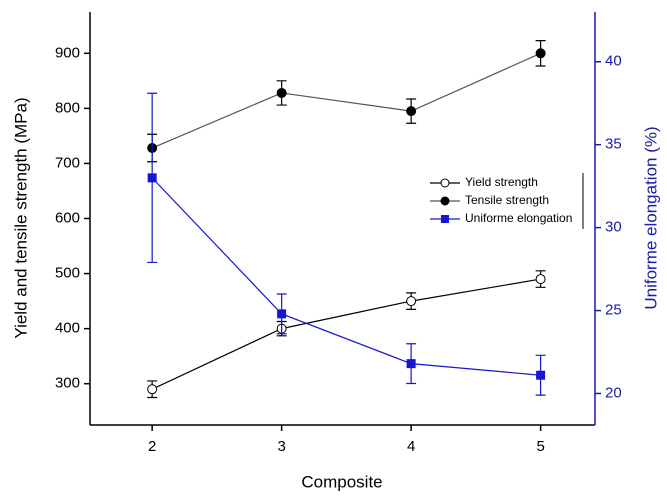 The width and height of the screenshot is (667, 502). Describe the element at coordinates (613, 392) in the screenshot. I see `y2-tick-label: 20` at that location.